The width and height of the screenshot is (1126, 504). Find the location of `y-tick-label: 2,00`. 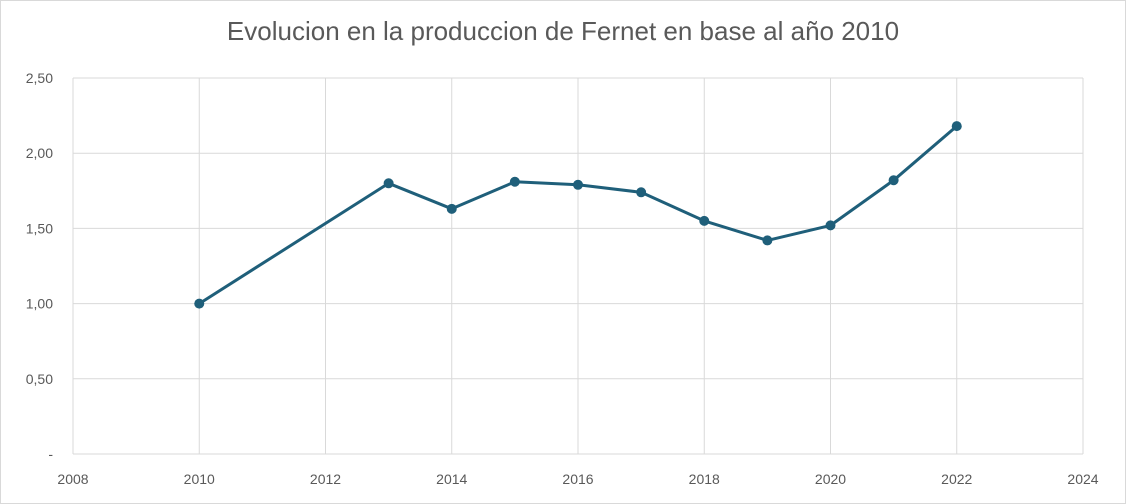

y-tick-label: 2,00 is located at coordinates (39, 153).